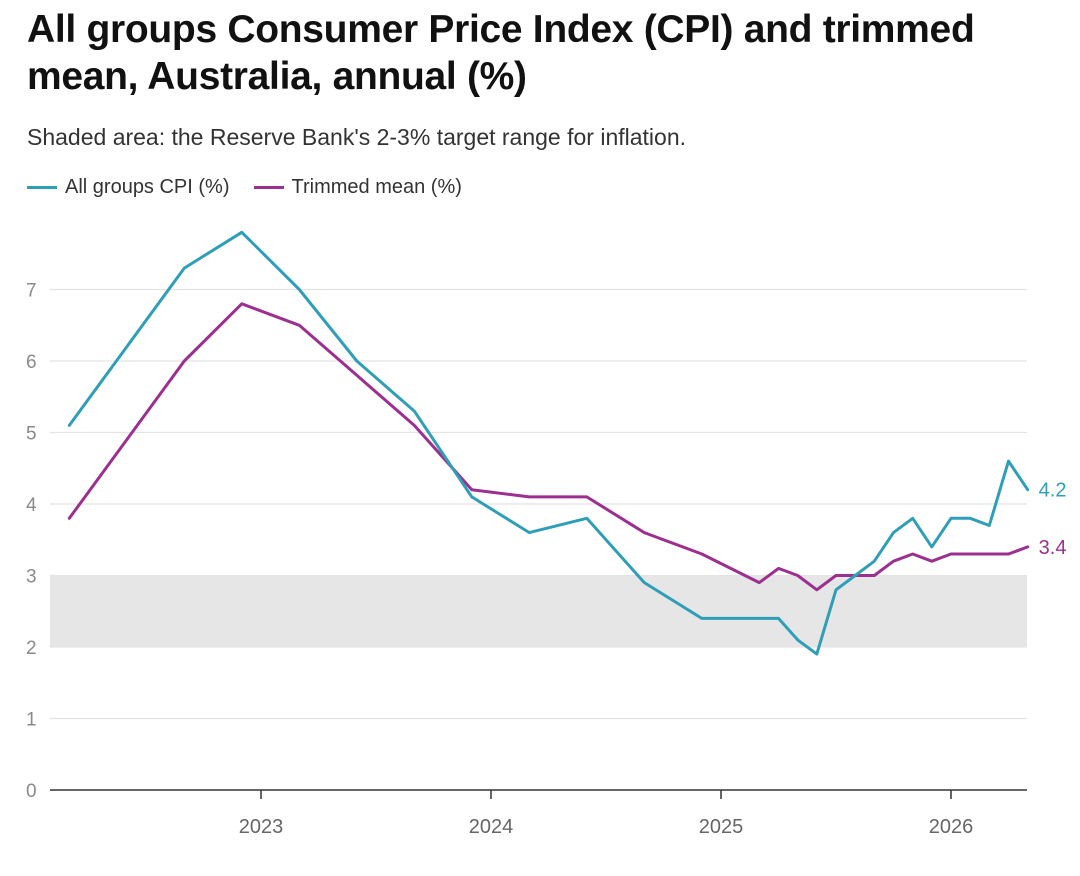  What do you see at coordinates (31, 362) in the screenshot?
I see `y-tick-label-6: 6` at bounding box center [31, 362].